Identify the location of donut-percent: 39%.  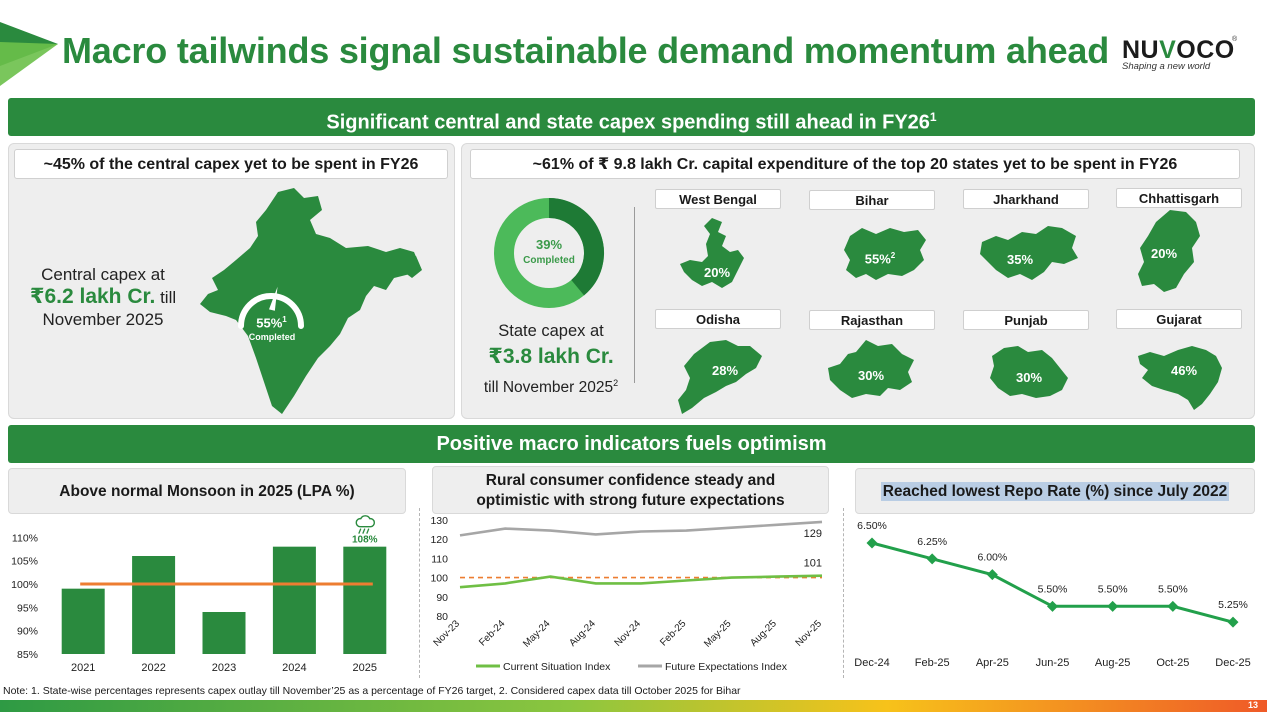
(549, 244).